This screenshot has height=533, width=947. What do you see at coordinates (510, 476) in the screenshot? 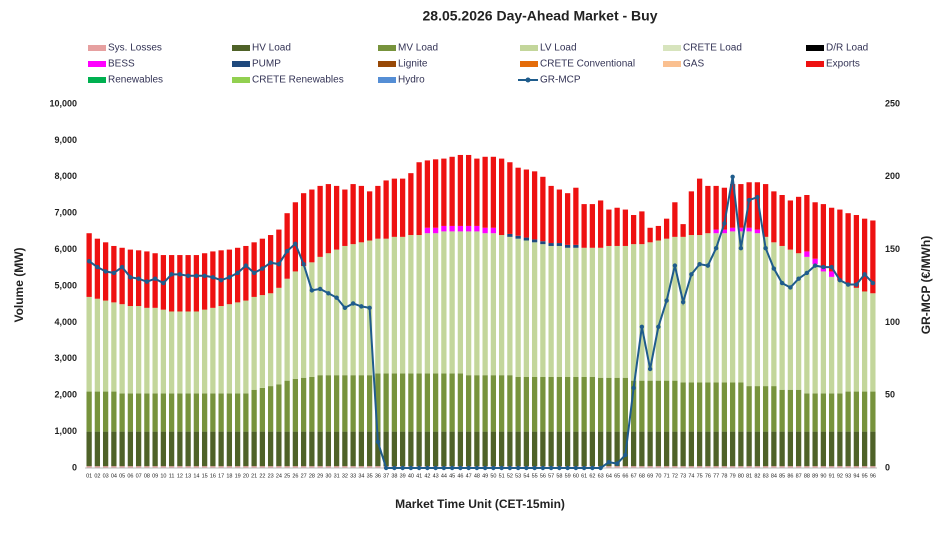
I see `x-tick-label: 52` at bounding box center [510, 476].